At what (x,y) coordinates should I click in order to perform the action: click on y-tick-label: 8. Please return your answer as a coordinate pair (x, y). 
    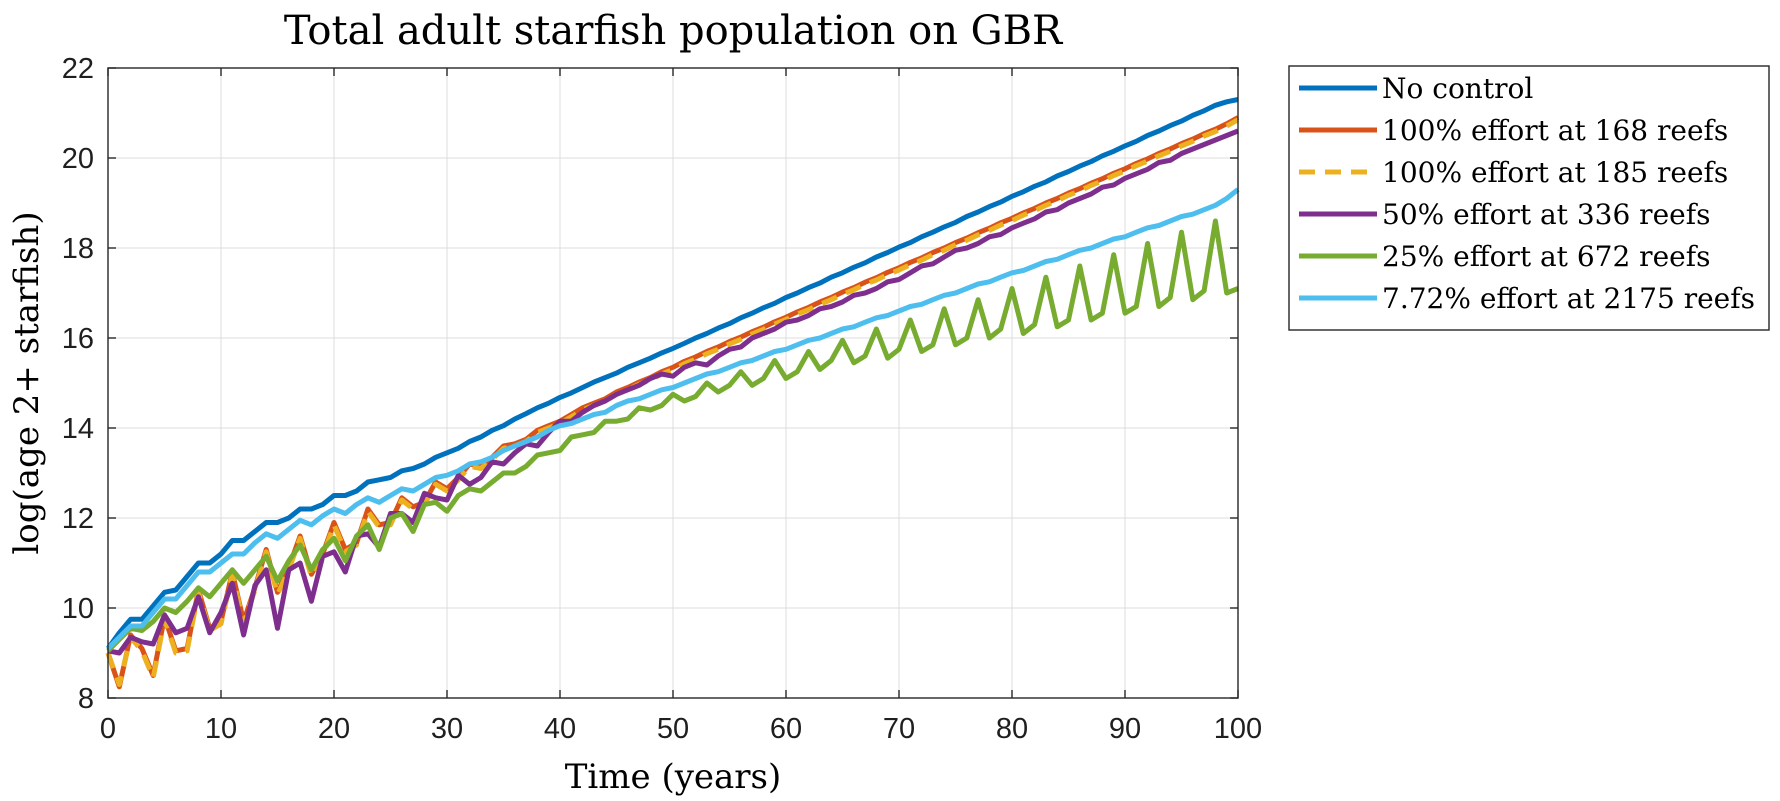
    Looking at the image, I should click on (86, 699).